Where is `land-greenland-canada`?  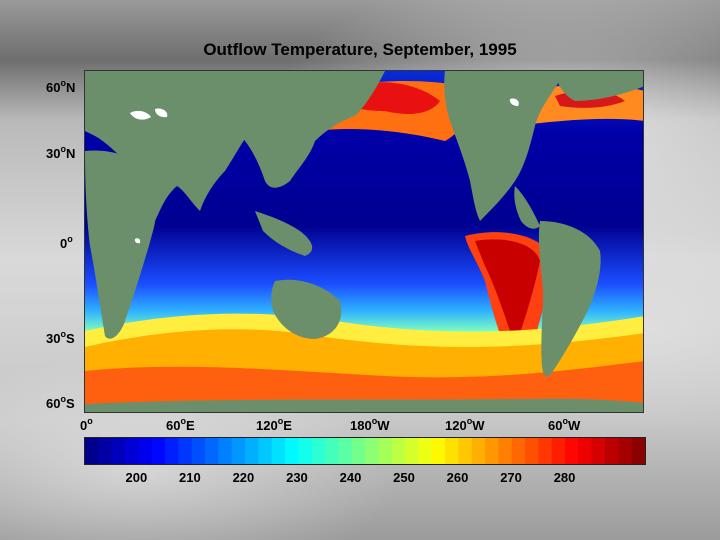
land-greenland-canada is located at coordinates (599, 86).